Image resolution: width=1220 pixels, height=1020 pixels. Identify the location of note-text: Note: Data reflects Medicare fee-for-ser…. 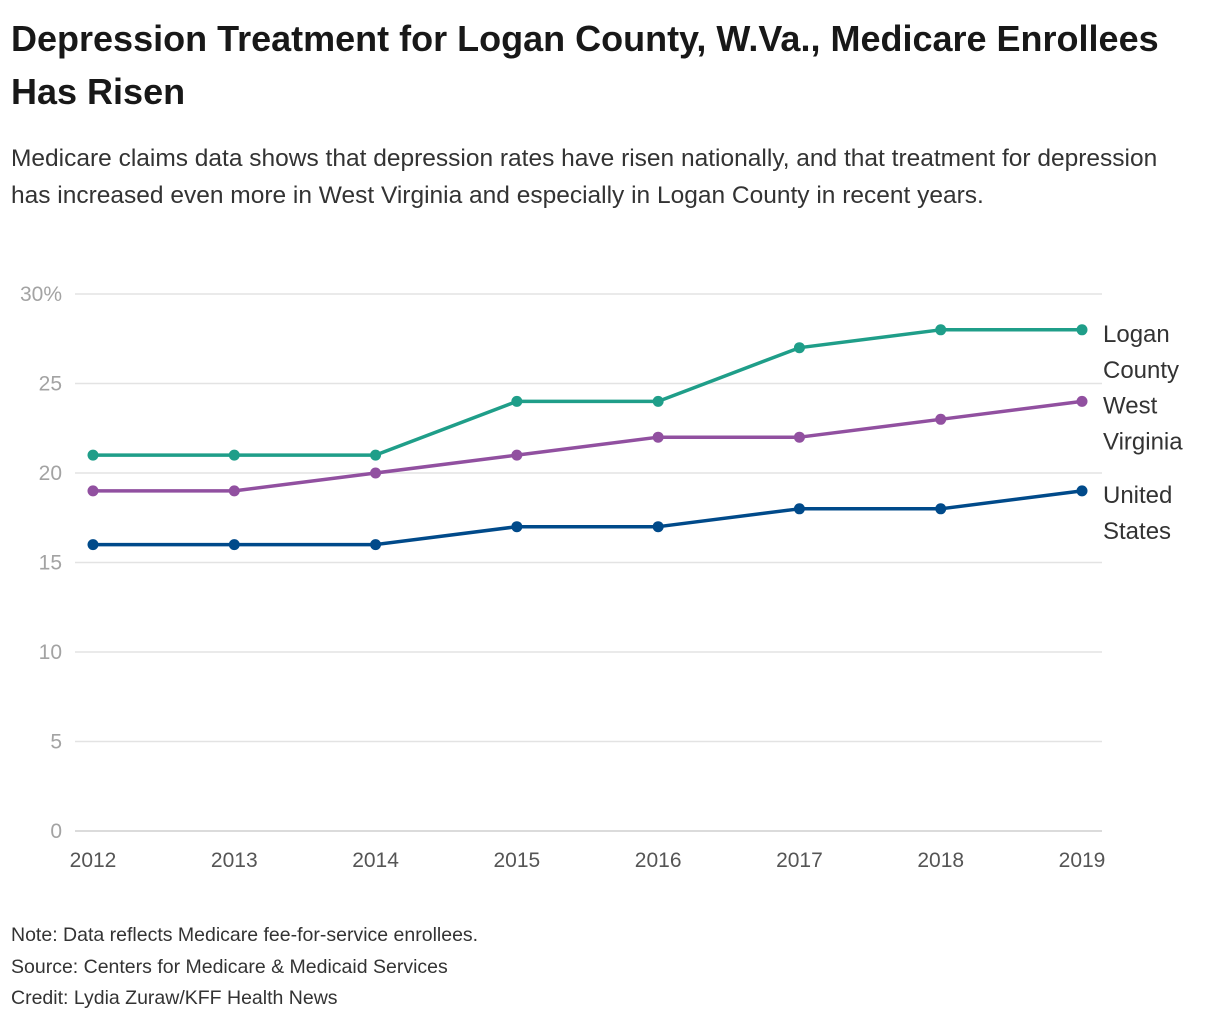
(245, 935).